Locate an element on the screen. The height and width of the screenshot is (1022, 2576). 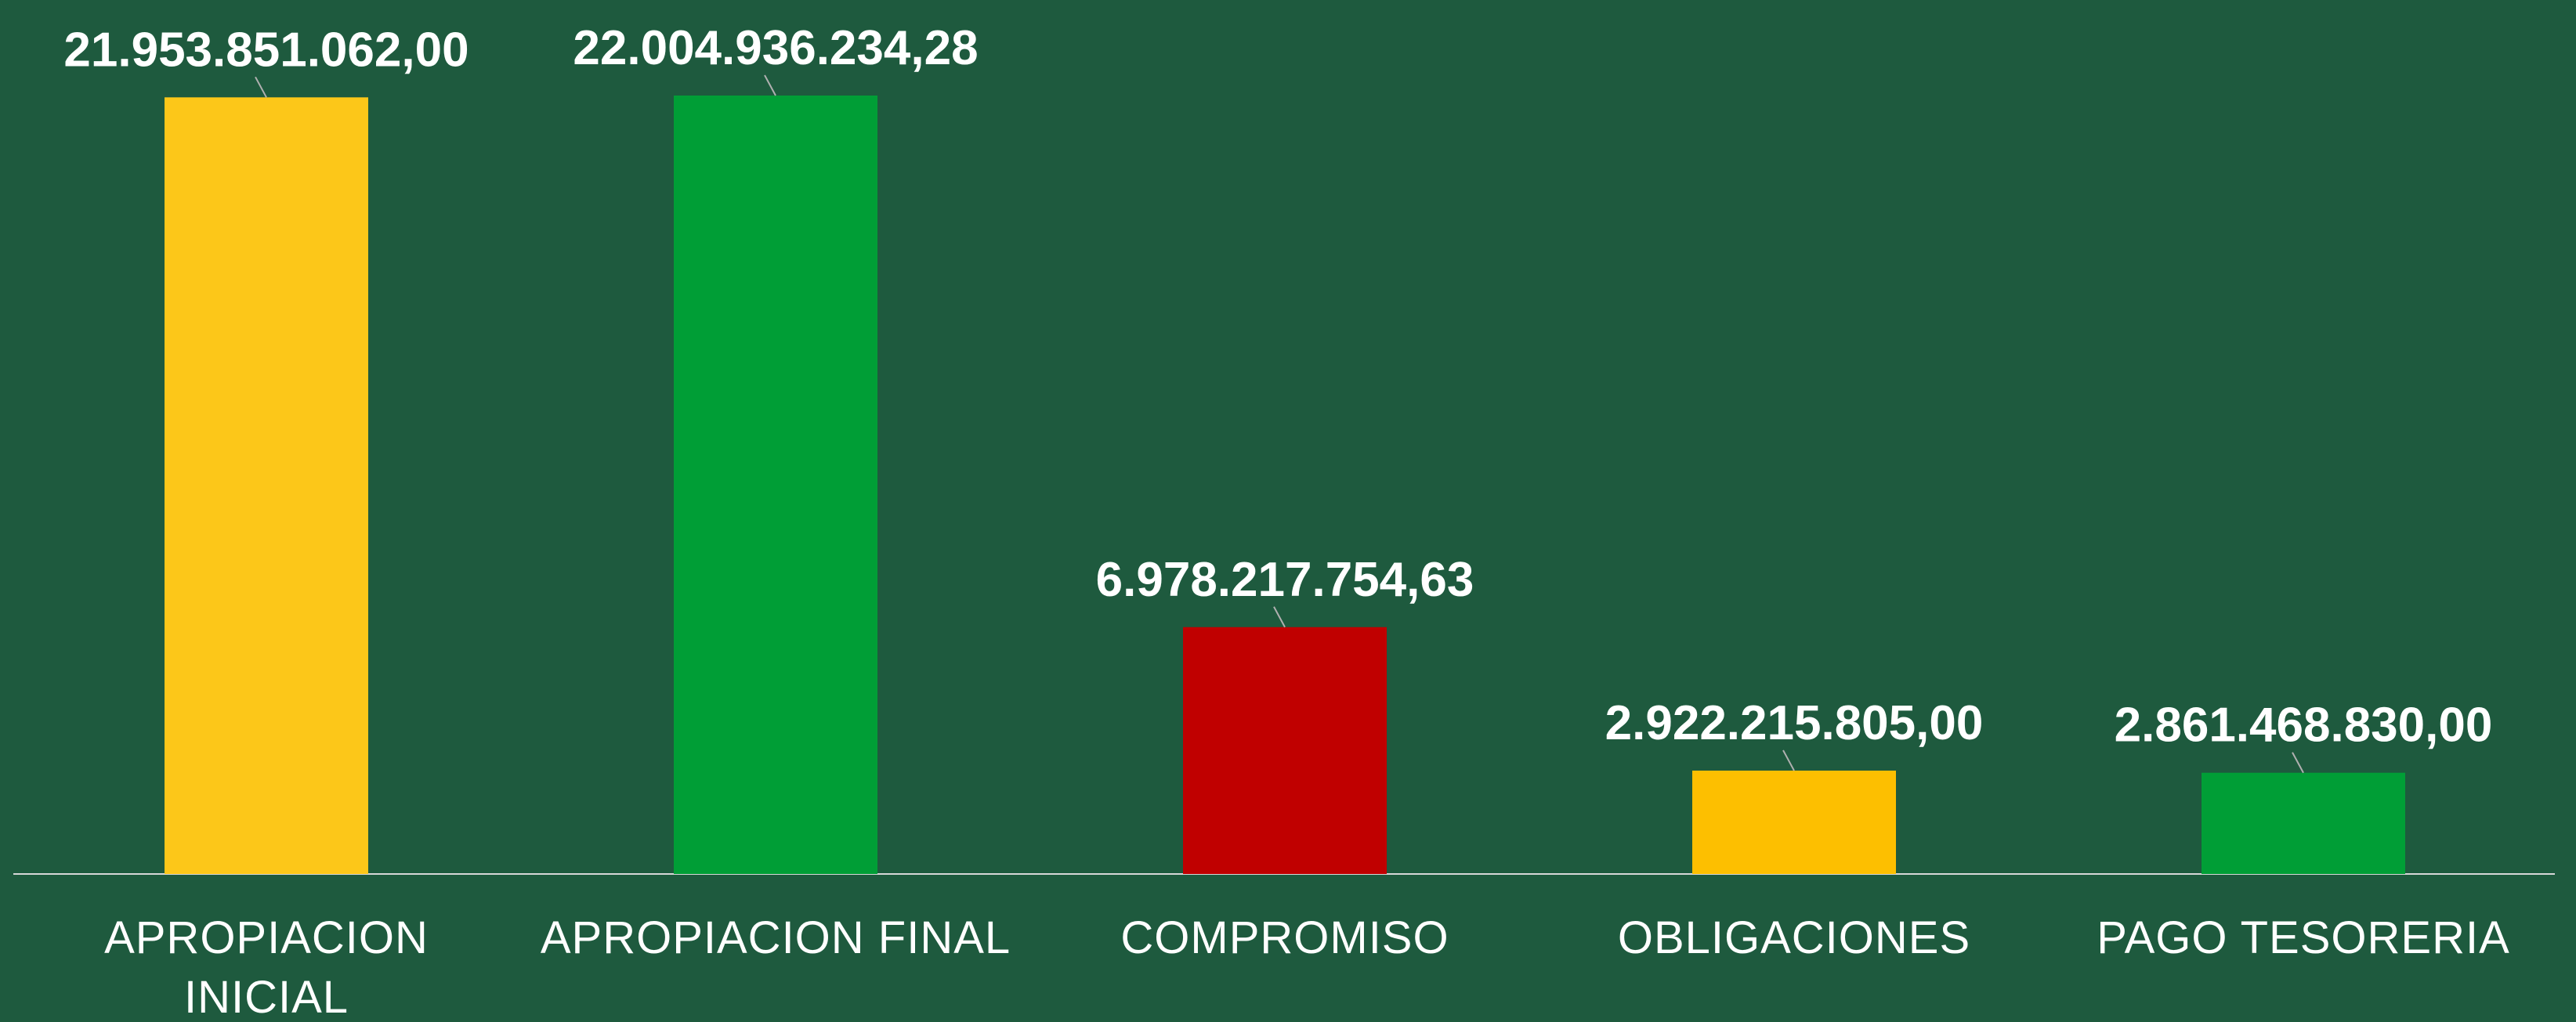
value-label: 2.861.468.830,00 is located at coordinates (2304, 726).